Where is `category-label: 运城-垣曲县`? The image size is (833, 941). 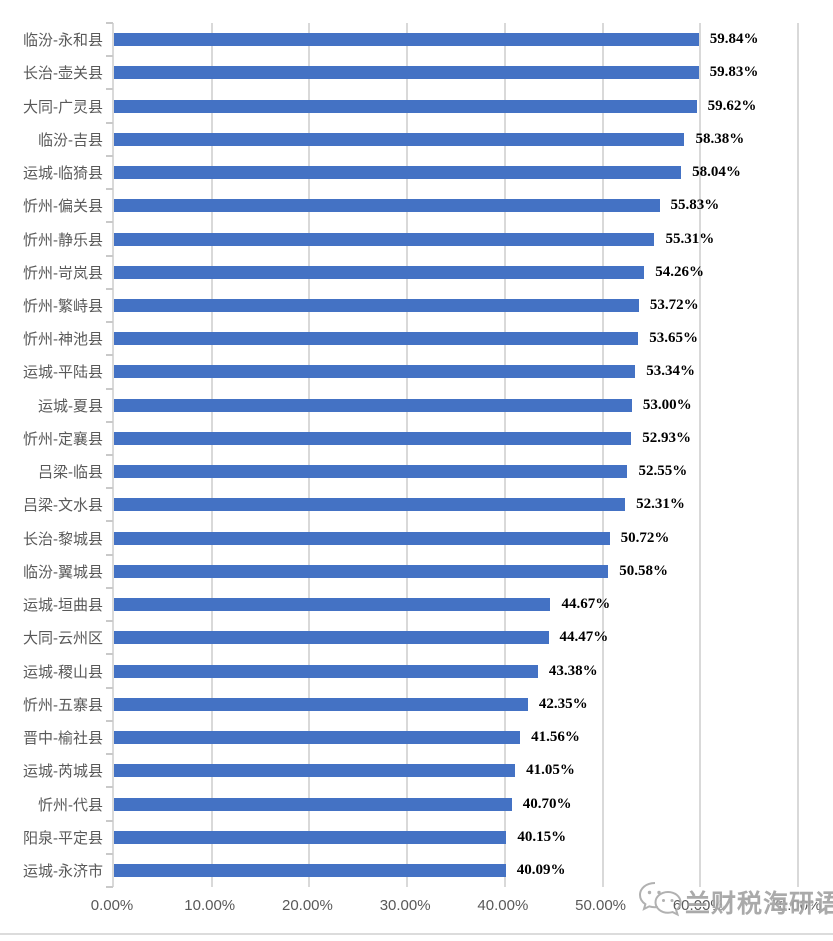 category-label: 运城-垣曲县 is located at coordinates (63, 606).